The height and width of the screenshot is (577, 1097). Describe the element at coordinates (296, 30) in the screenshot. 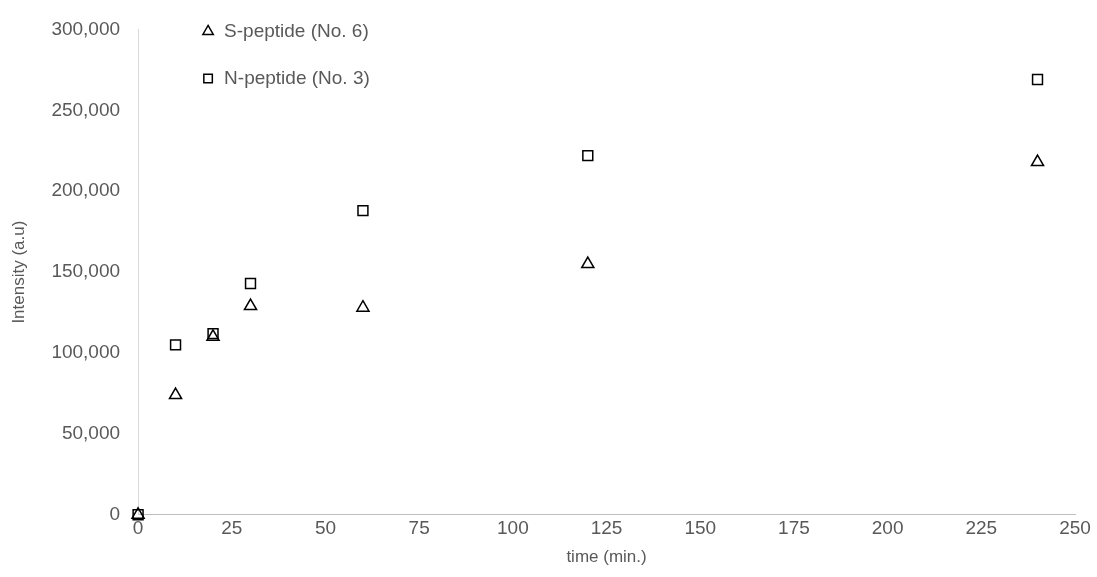

I see `legend-label: S-peptide (No. 6)` at that location.